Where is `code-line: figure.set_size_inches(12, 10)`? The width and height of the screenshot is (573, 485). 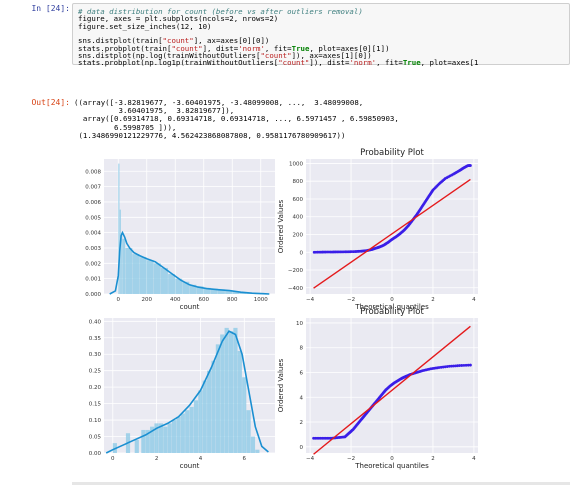 code-line: figure.set_size_inches(12, 10) is located at coordinates (145, 26).